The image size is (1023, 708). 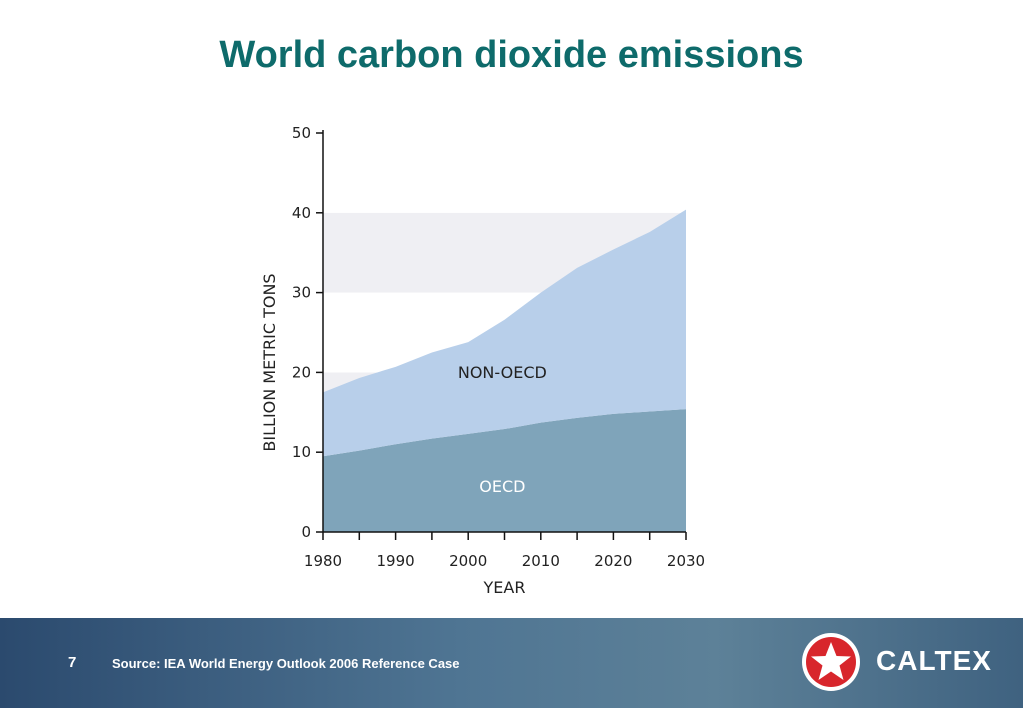 What do you see at coordinates (306, 532) in the screenshot?
I see `y-tick-label: 0` at bounding box center [306, 532].